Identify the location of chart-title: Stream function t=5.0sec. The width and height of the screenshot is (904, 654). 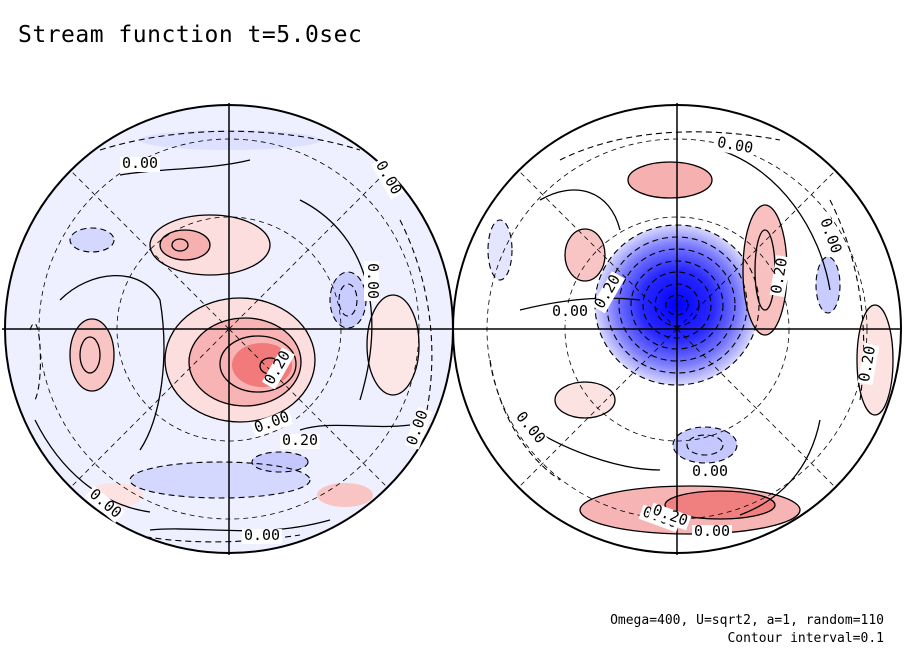
(190, 35).